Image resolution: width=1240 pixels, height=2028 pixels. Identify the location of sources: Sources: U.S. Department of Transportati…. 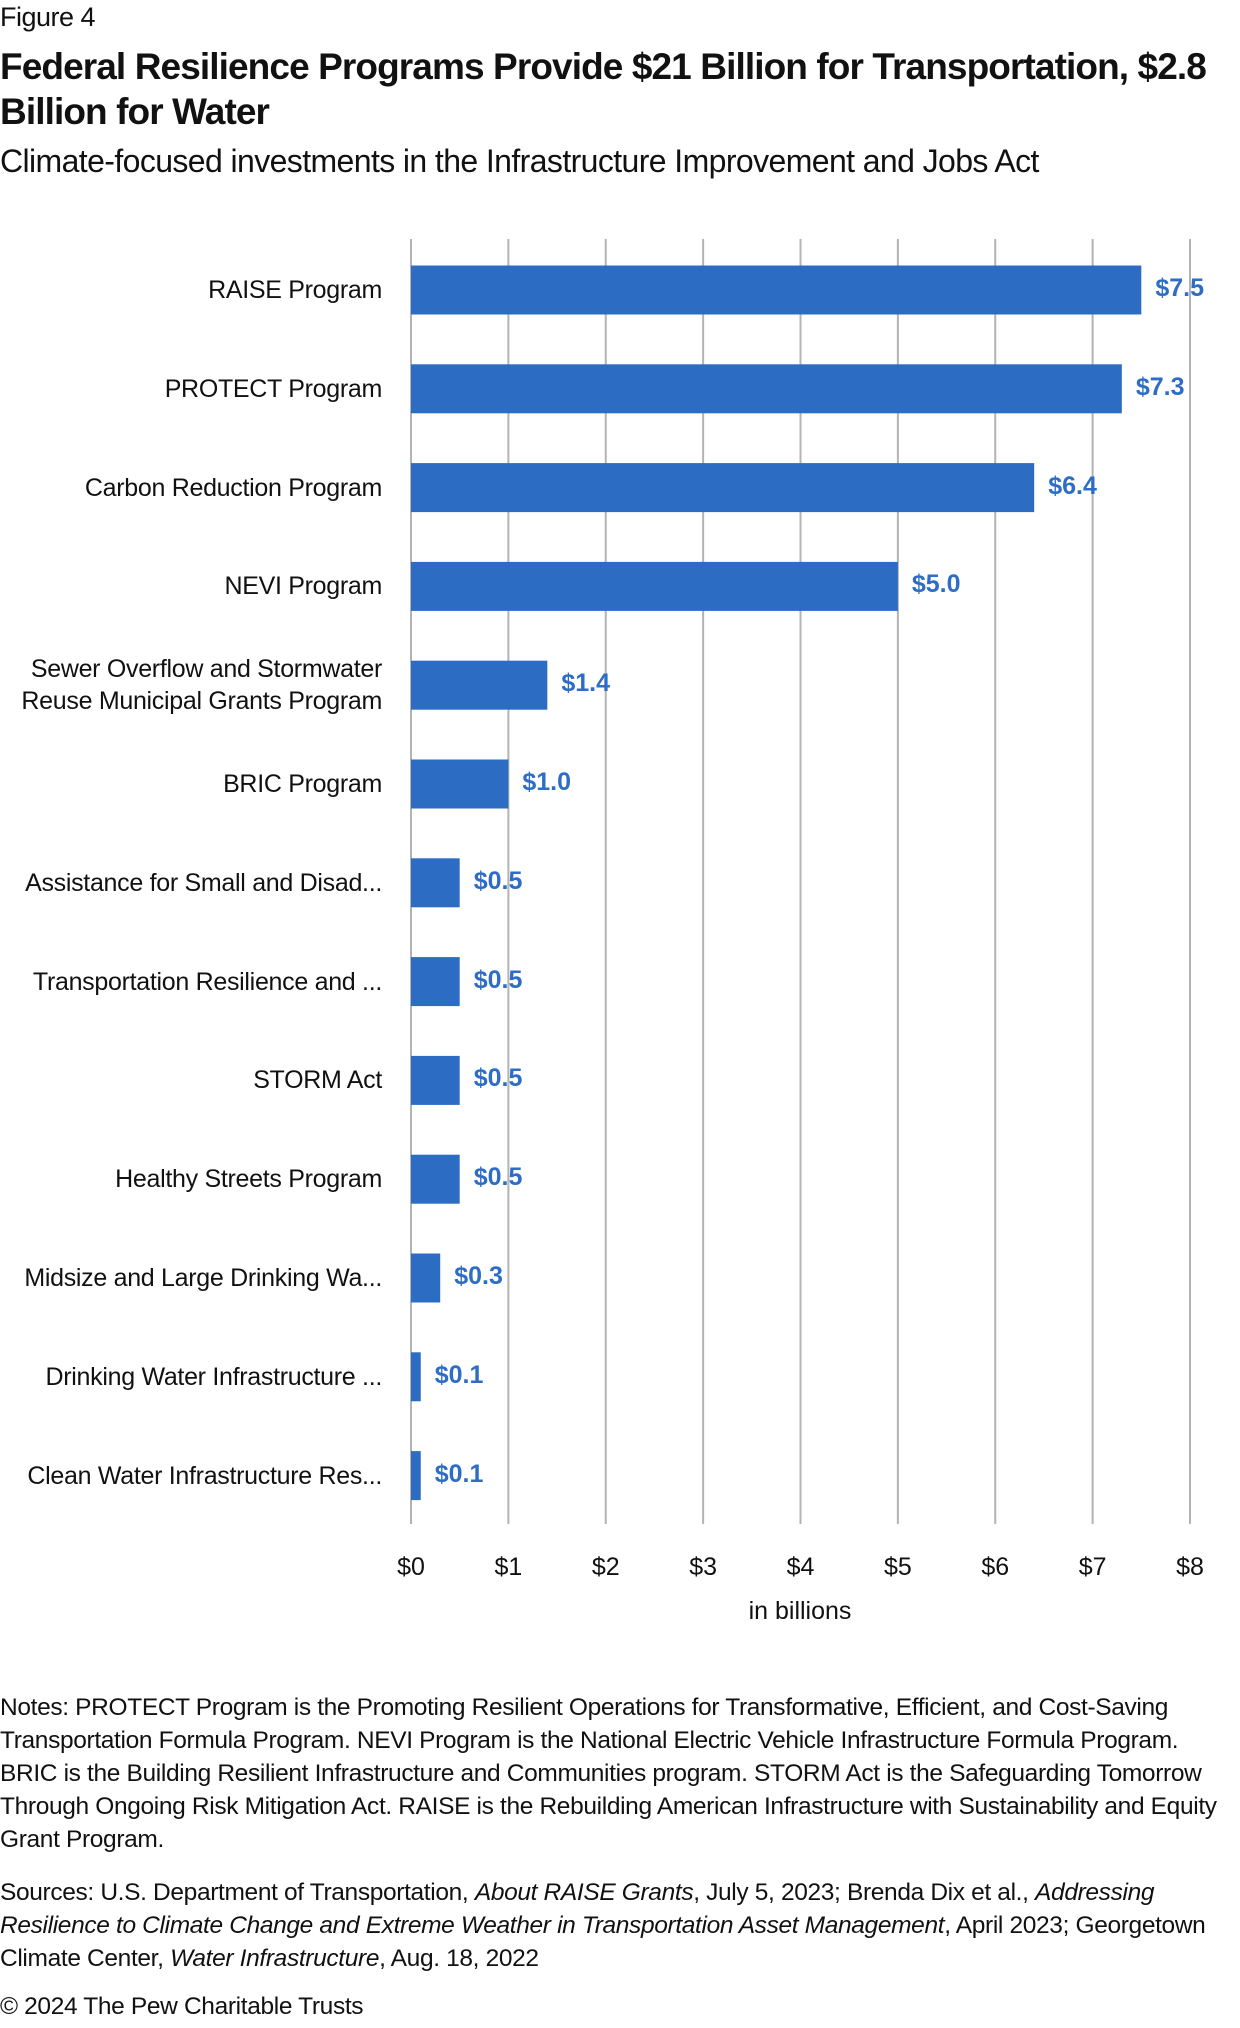
(620, 1925).